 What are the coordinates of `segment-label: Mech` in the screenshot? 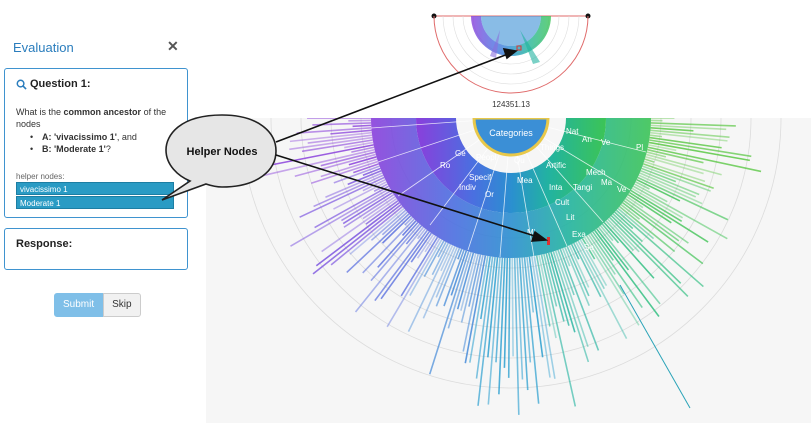 It's located at (596, 172).